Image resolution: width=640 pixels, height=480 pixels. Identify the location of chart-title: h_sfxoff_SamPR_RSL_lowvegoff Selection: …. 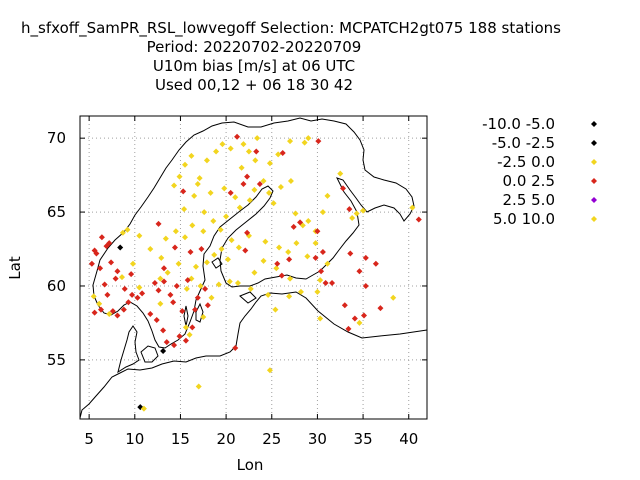
(291, 56).